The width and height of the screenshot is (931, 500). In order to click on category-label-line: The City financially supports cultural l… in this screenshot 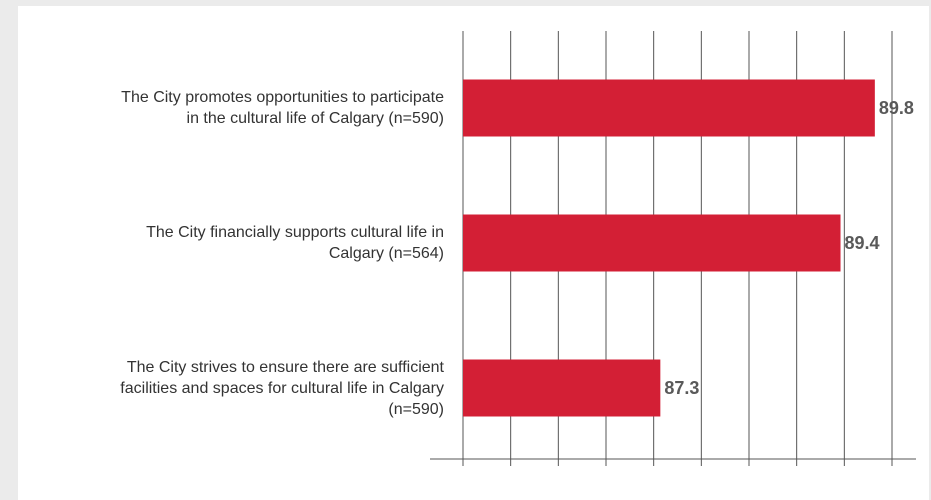, I will do `click(295, 232)`.